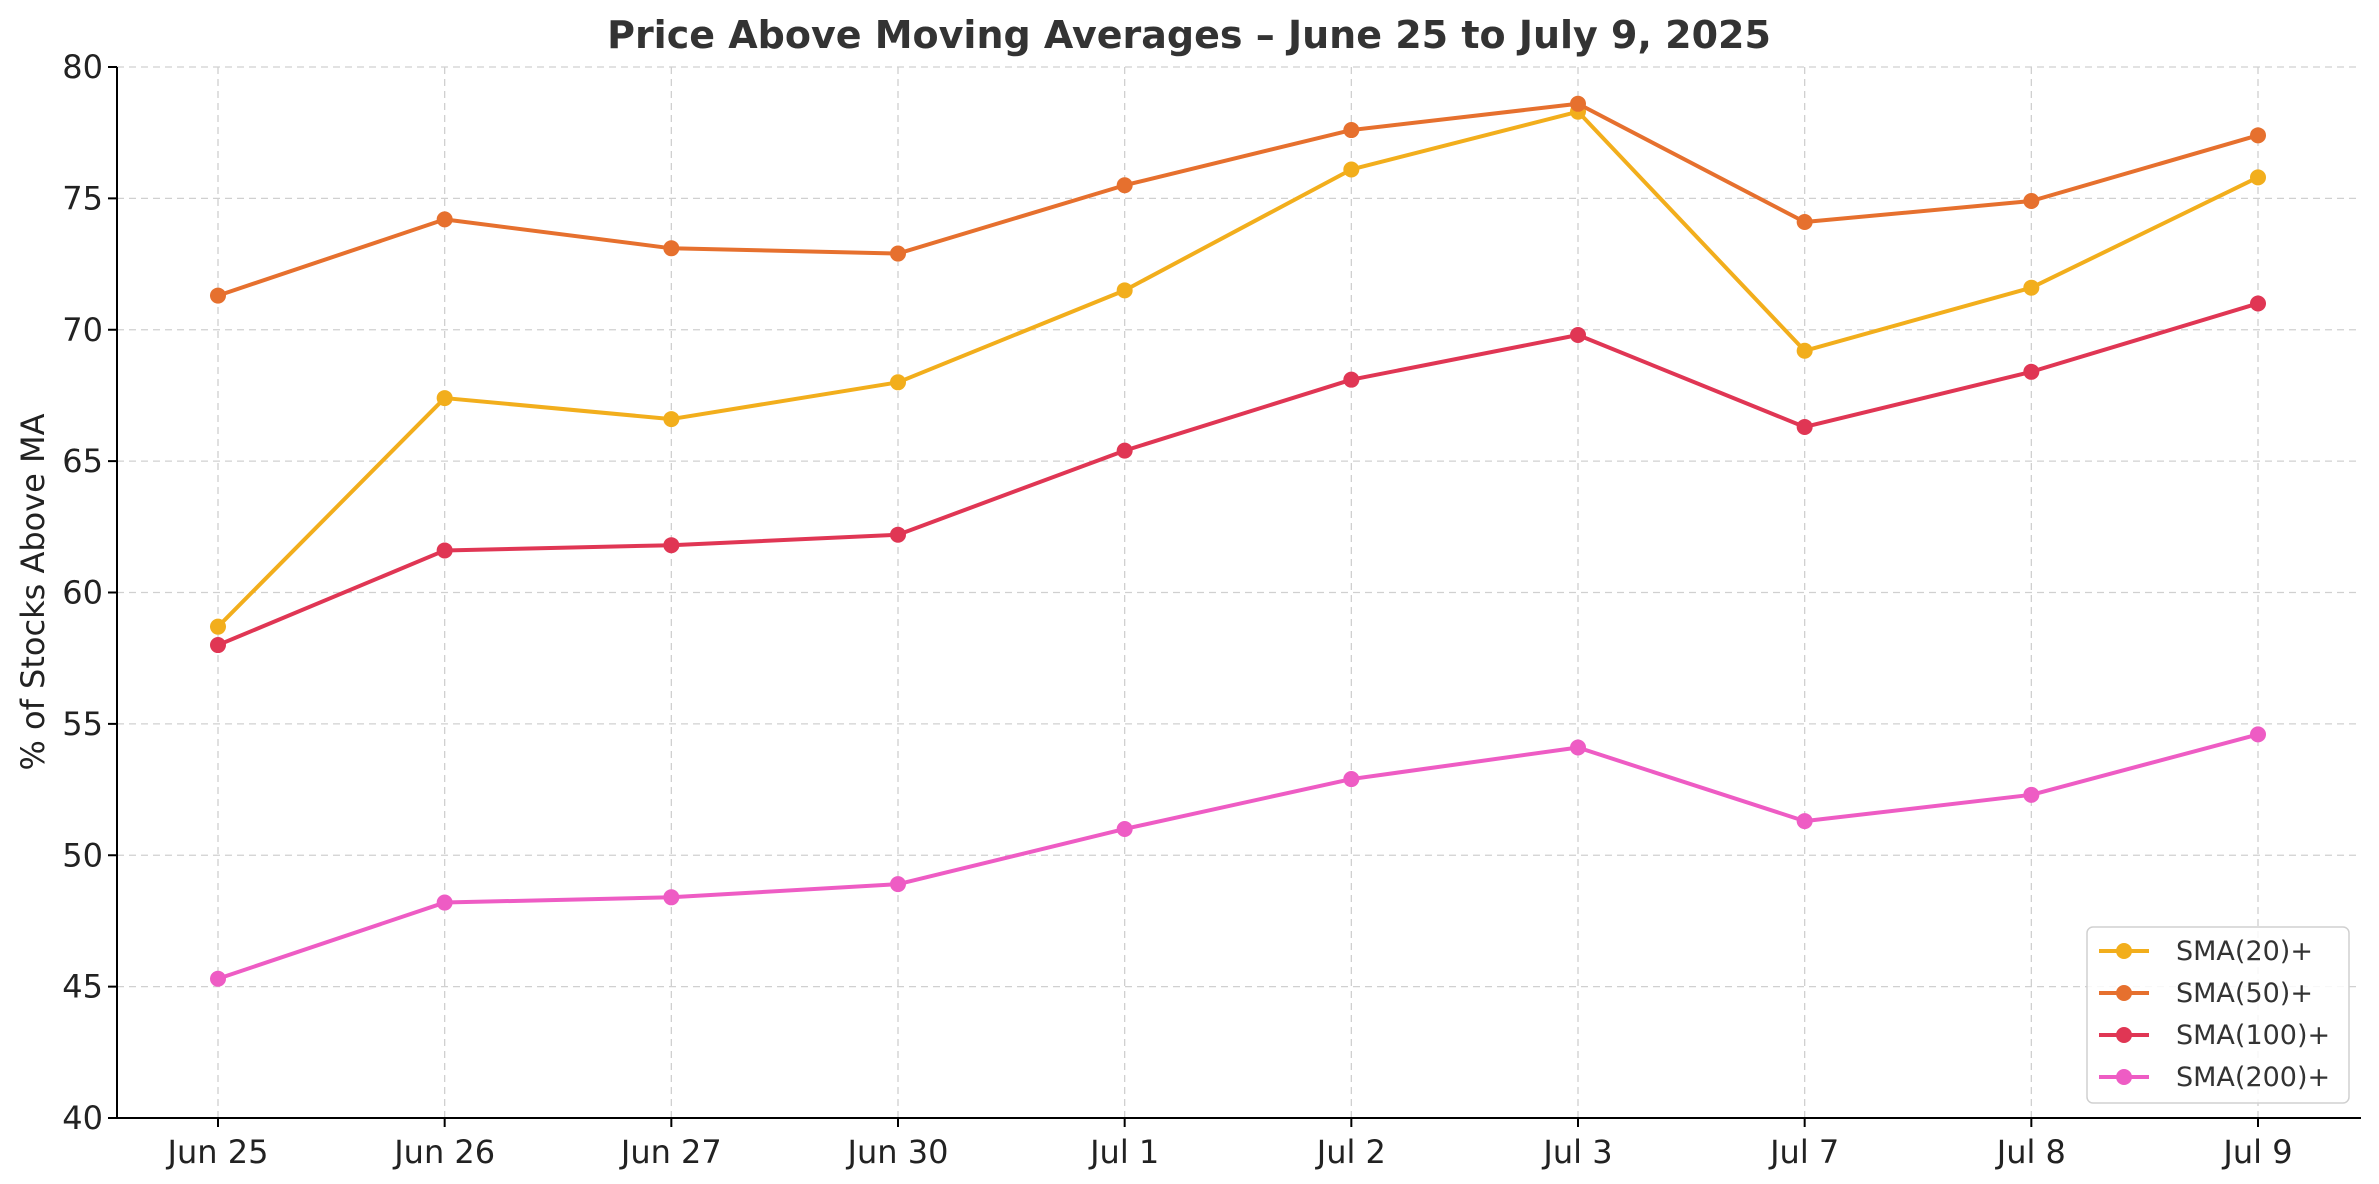  I want to click on x-tick-label: Jun 26, so click(443, 1152).